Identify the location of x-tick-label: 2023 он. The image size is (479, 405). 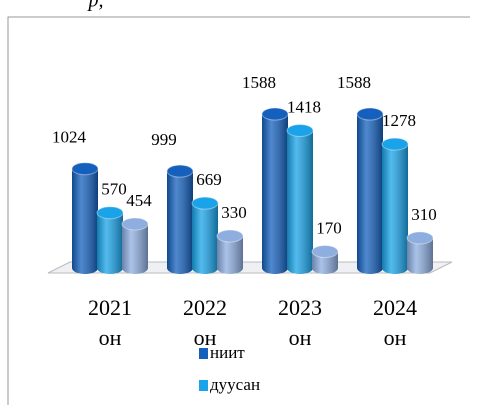
(300, 322).